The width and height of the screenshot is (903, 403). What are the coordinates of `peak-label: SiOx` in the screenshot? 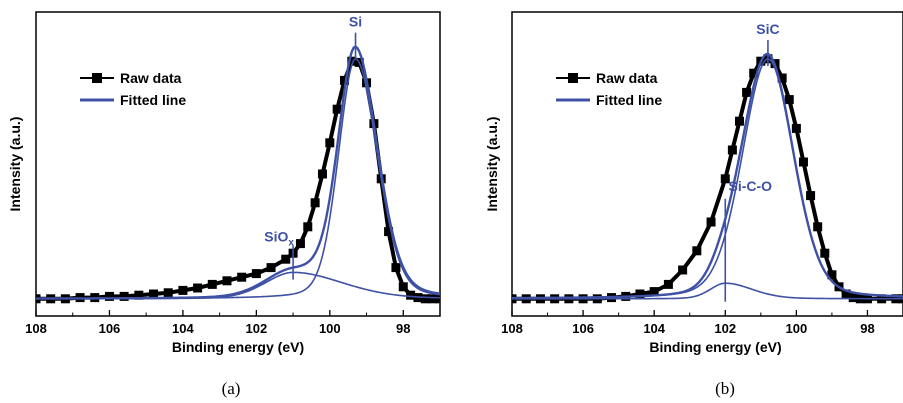 It's located at (279, 239).